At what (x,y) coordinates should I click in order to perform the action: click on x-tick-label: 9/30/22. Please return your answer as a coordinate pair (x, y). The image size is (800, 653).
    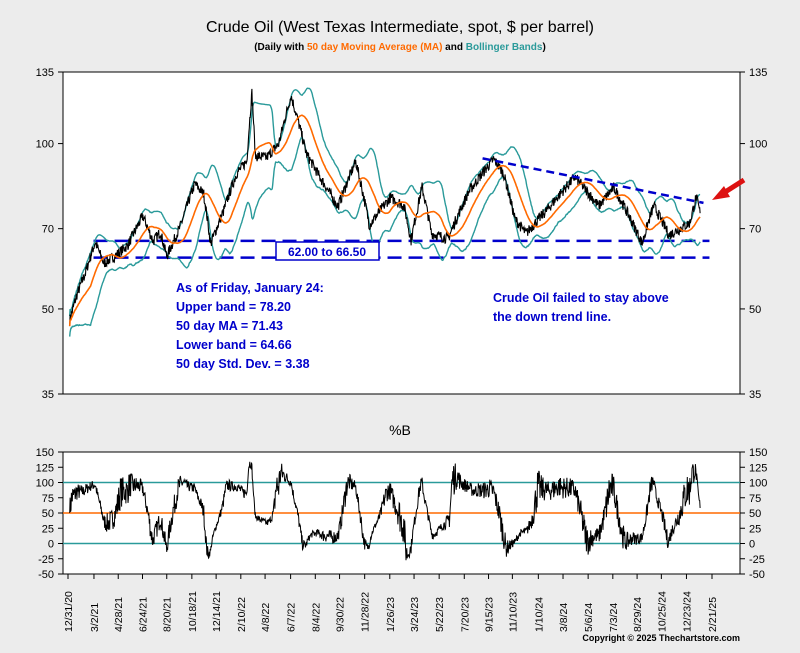
    Looking at the image, I should click on (341, 614).